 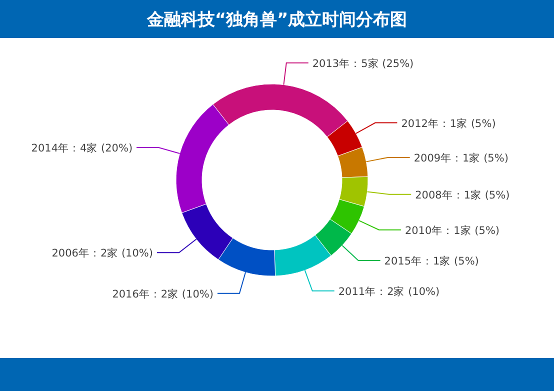 What do you see at coordinates (82, 147) in the screenshot?
I see `slice-label: 2014年：4家 (20%)` at bounding box center [82, 147].